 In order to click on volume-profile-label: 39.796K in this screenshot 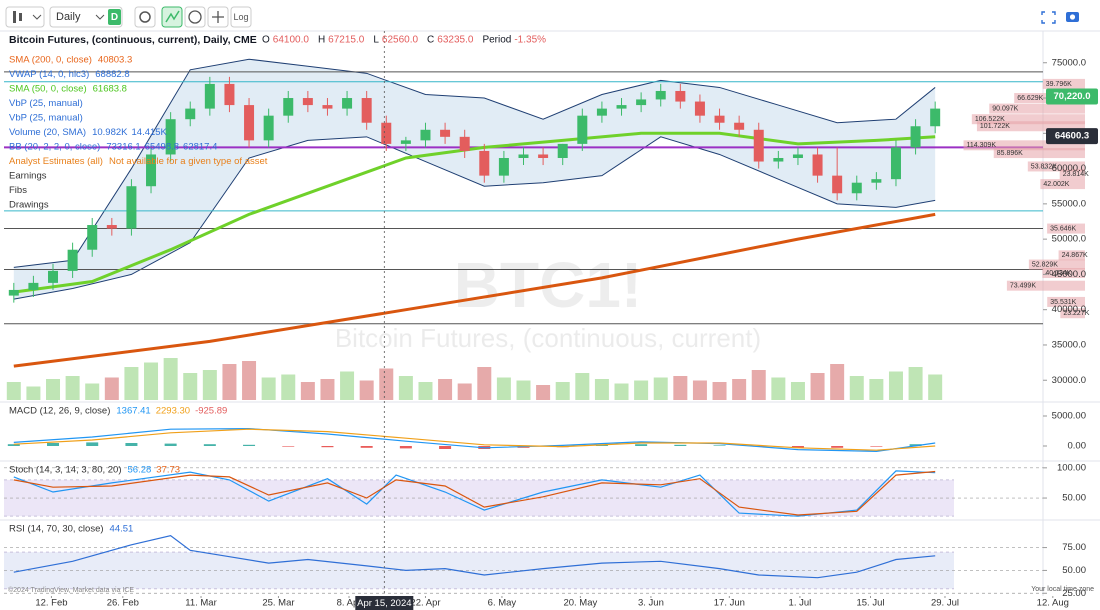, I will do `click(1059, 84)`.